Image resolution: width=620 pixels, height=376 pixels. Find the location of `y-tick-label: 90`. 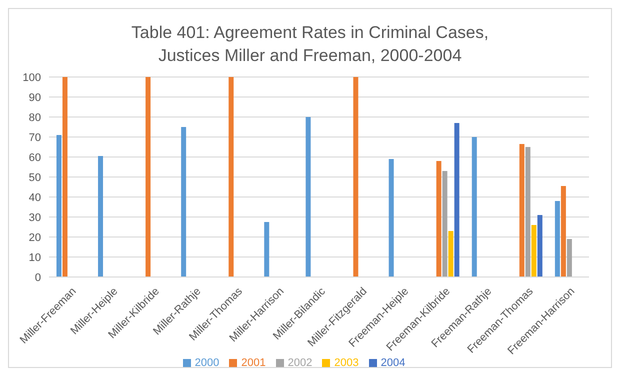

y-tick-label: 90 is located at coordinates (34, 98).